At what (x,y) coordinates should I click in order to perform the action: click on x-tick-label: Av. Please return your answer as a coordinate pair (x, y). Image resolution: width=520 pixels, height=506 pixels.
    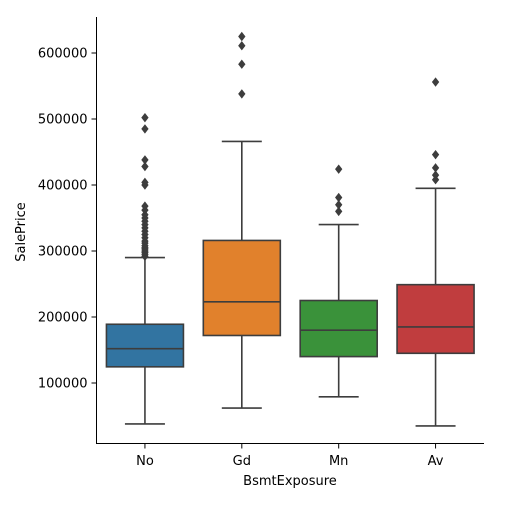
    Looking at the image, I should click on (436, 461).